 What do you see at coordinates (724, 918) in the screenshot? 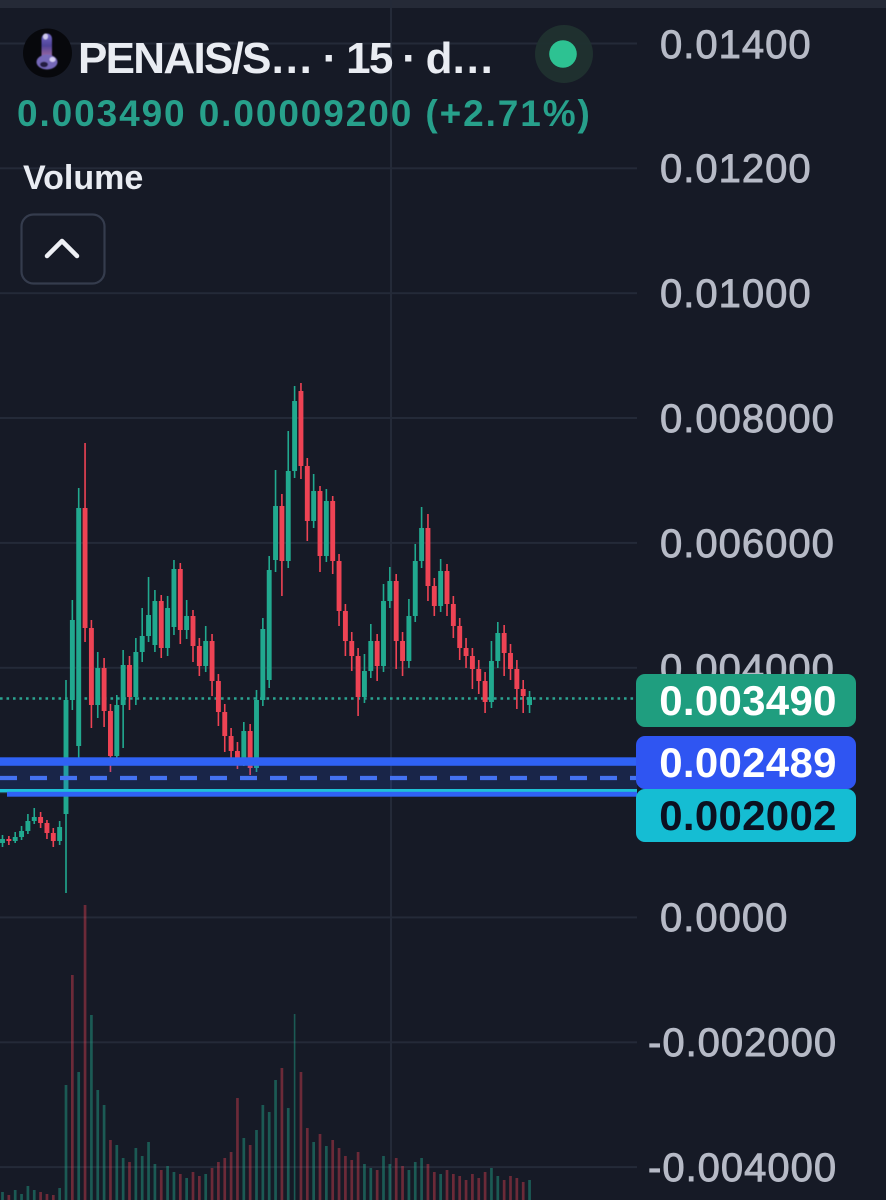
I see `svg-text: 0.0000` at bounding box center [724, 918].